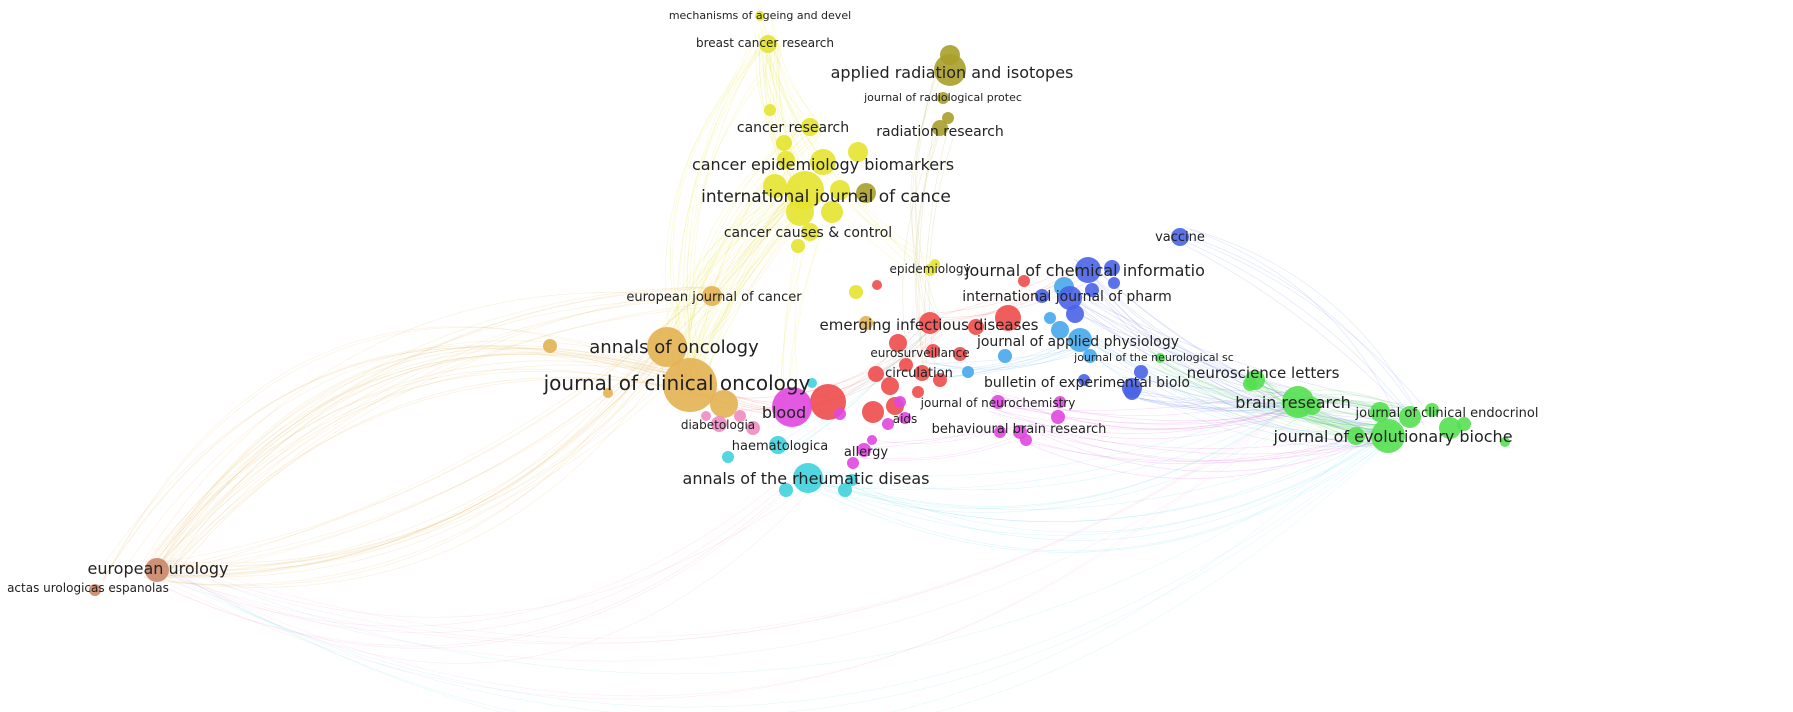 The height and width of the screenshot is (712, 1793). Describe the element at coordinates (1180, 237) in the screenshot. I see `node-vaccine` at that location.